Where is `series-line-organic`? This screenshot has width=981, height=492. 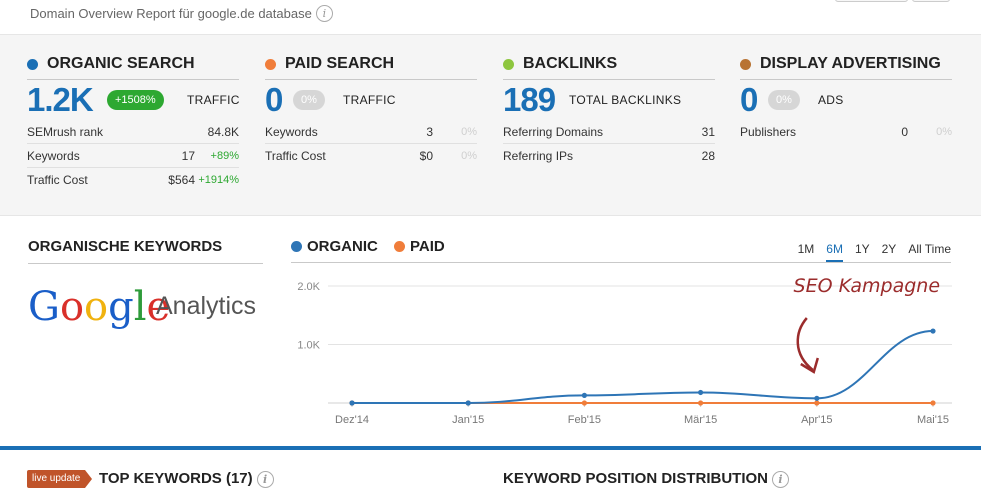 series-line-organic is located at coordinates (643, 367).